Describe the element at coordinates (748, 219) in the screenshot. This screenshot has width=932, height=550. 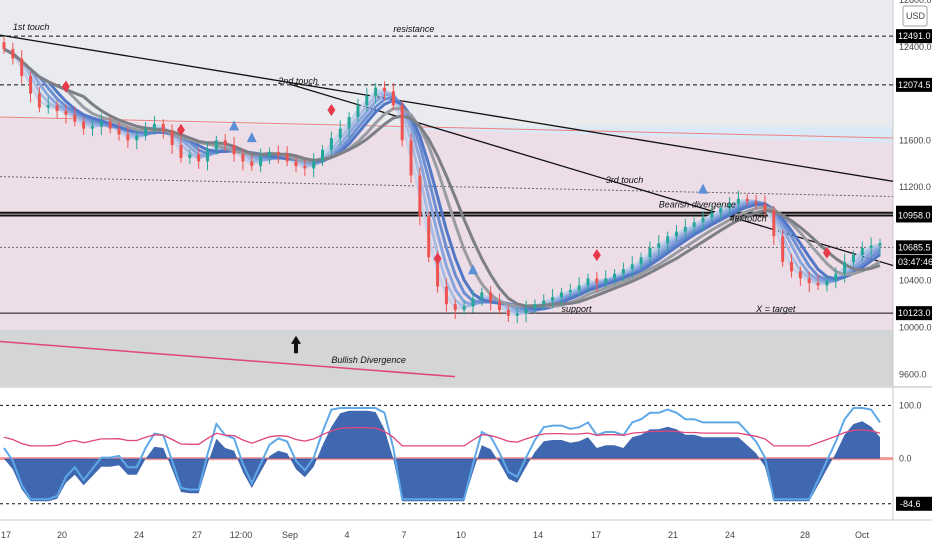
I see `annotation-label: 4th touch` at that location.